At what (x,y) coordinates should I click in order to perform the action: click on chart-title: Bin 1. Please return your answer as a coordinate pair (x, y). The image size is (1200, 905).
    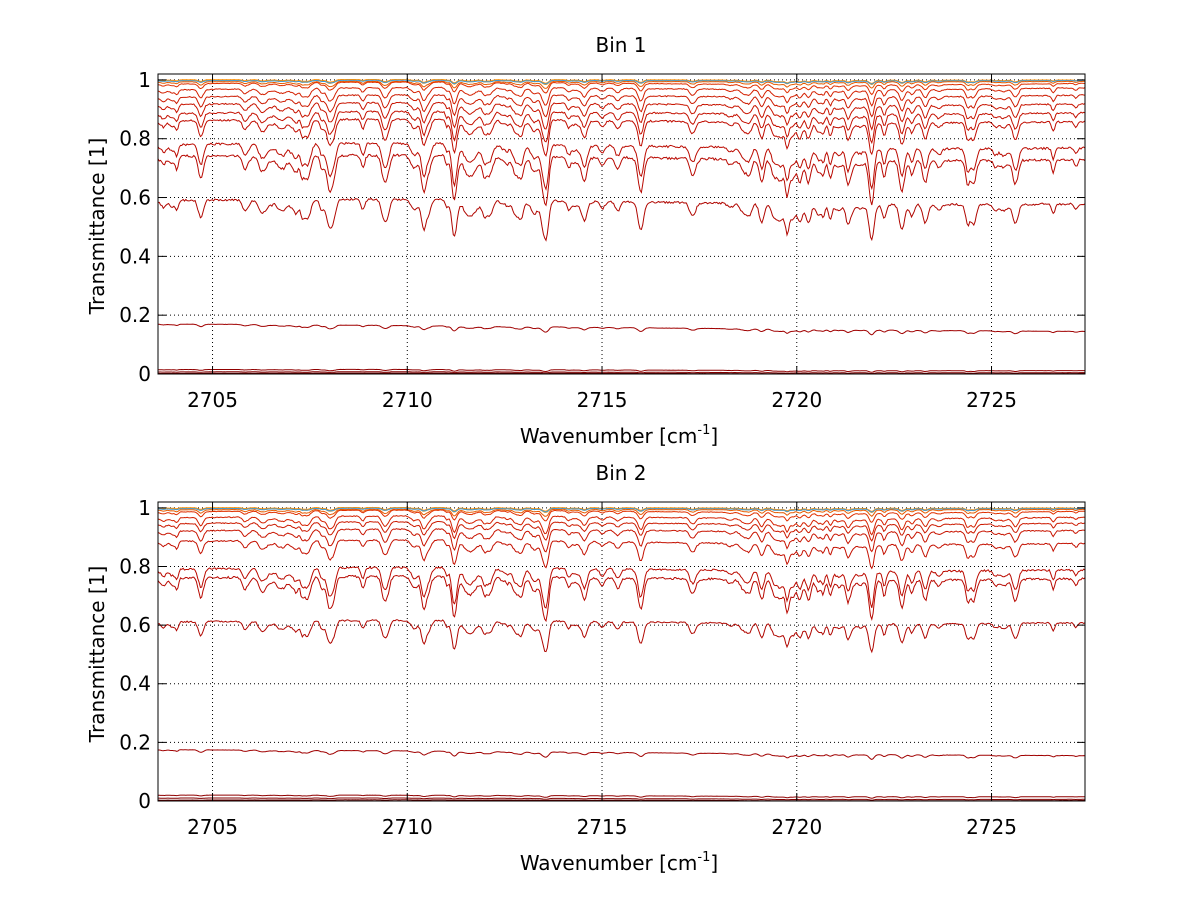
    Looking at the image, I should click on (620, 45).